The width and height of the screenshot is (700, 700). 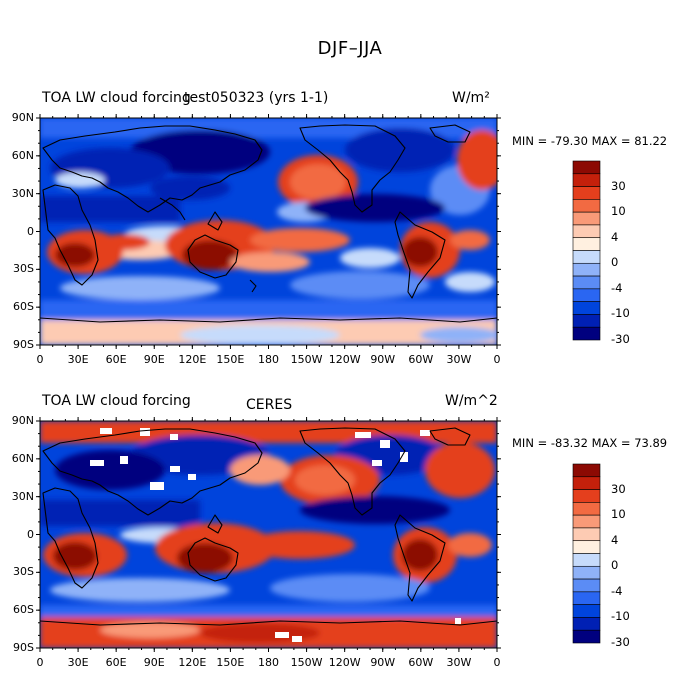 I want to click on panel1-lat-label: 0, so click(x=30, y=231).